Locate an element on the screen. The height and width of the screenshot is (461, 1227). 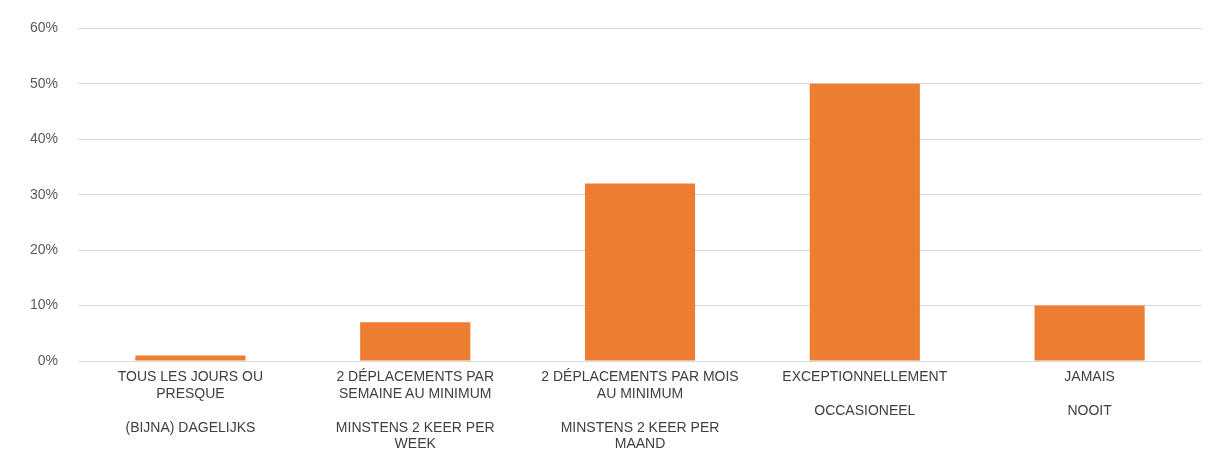
y-tick-label: 30% is located at coordinates (44, 193).